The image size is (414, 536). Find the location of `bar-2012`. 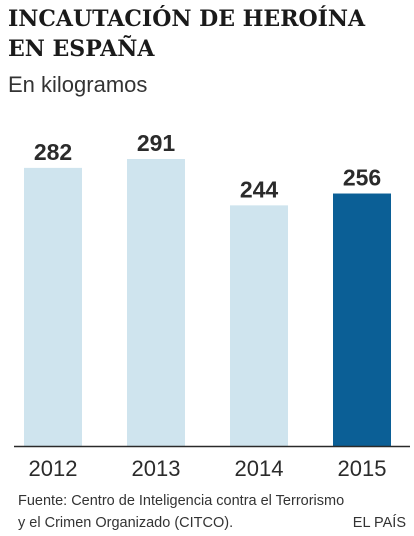

bar-2012 is located at coordinates (53, 306).